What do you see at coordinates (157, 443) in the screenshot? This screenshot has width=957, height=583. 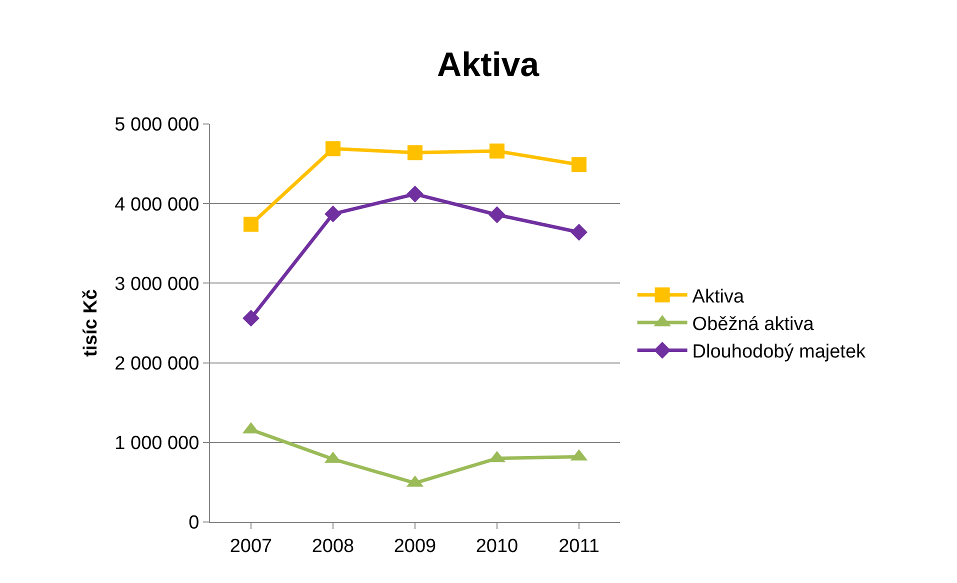 I see `y-tick-label: 1 000 000` at bounding box center [157, 443].